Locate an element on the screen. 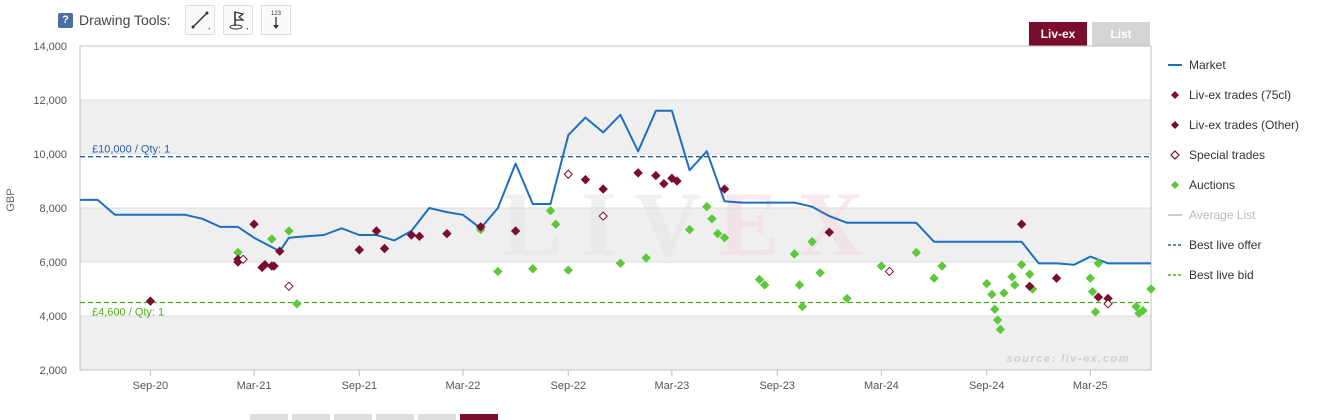 The height and width of the screenshot is (420, 1321). source-annotation: source: liv-ex.com is located at coordinates (1068, 359).